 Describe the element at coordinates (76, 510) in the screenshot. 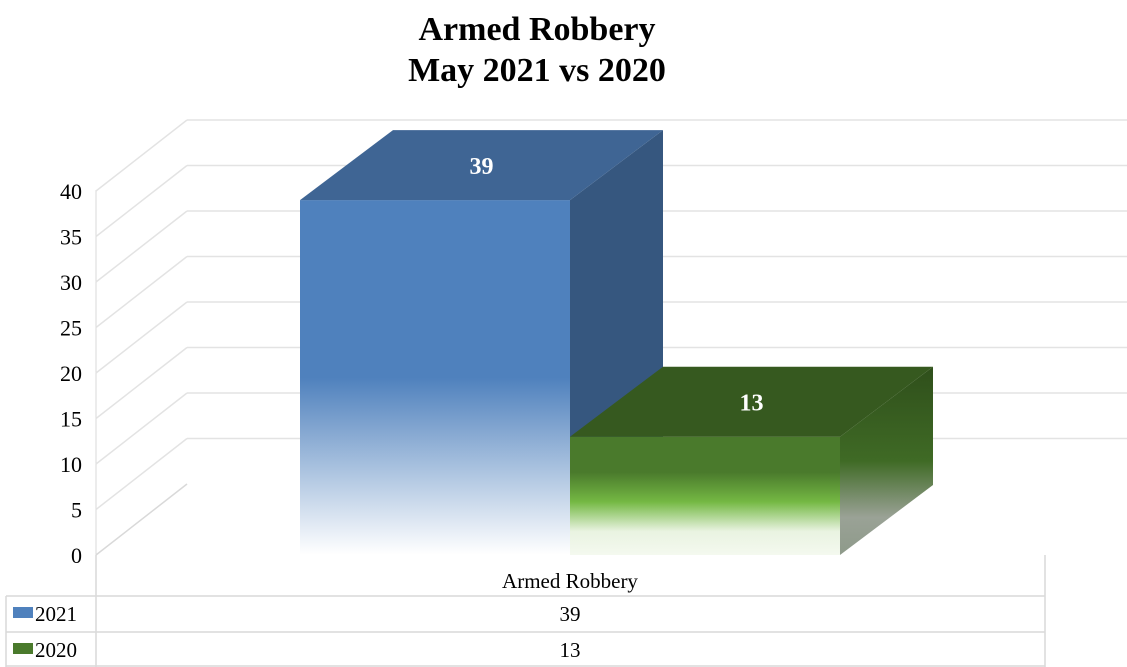

I see `y-tick-label: 5` at that location.